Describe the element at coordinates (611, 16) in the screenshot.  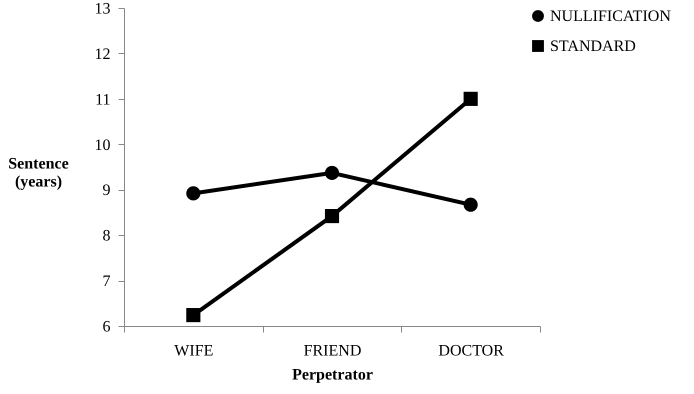
I see `legend-label: NULLIFICATION` at that location.